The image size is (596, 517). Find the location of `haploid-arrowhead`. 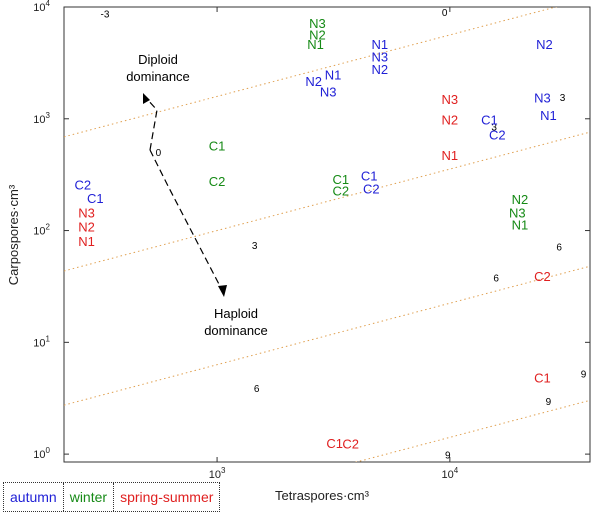

haploid-arrowhead is located at coordinates (222, 291).